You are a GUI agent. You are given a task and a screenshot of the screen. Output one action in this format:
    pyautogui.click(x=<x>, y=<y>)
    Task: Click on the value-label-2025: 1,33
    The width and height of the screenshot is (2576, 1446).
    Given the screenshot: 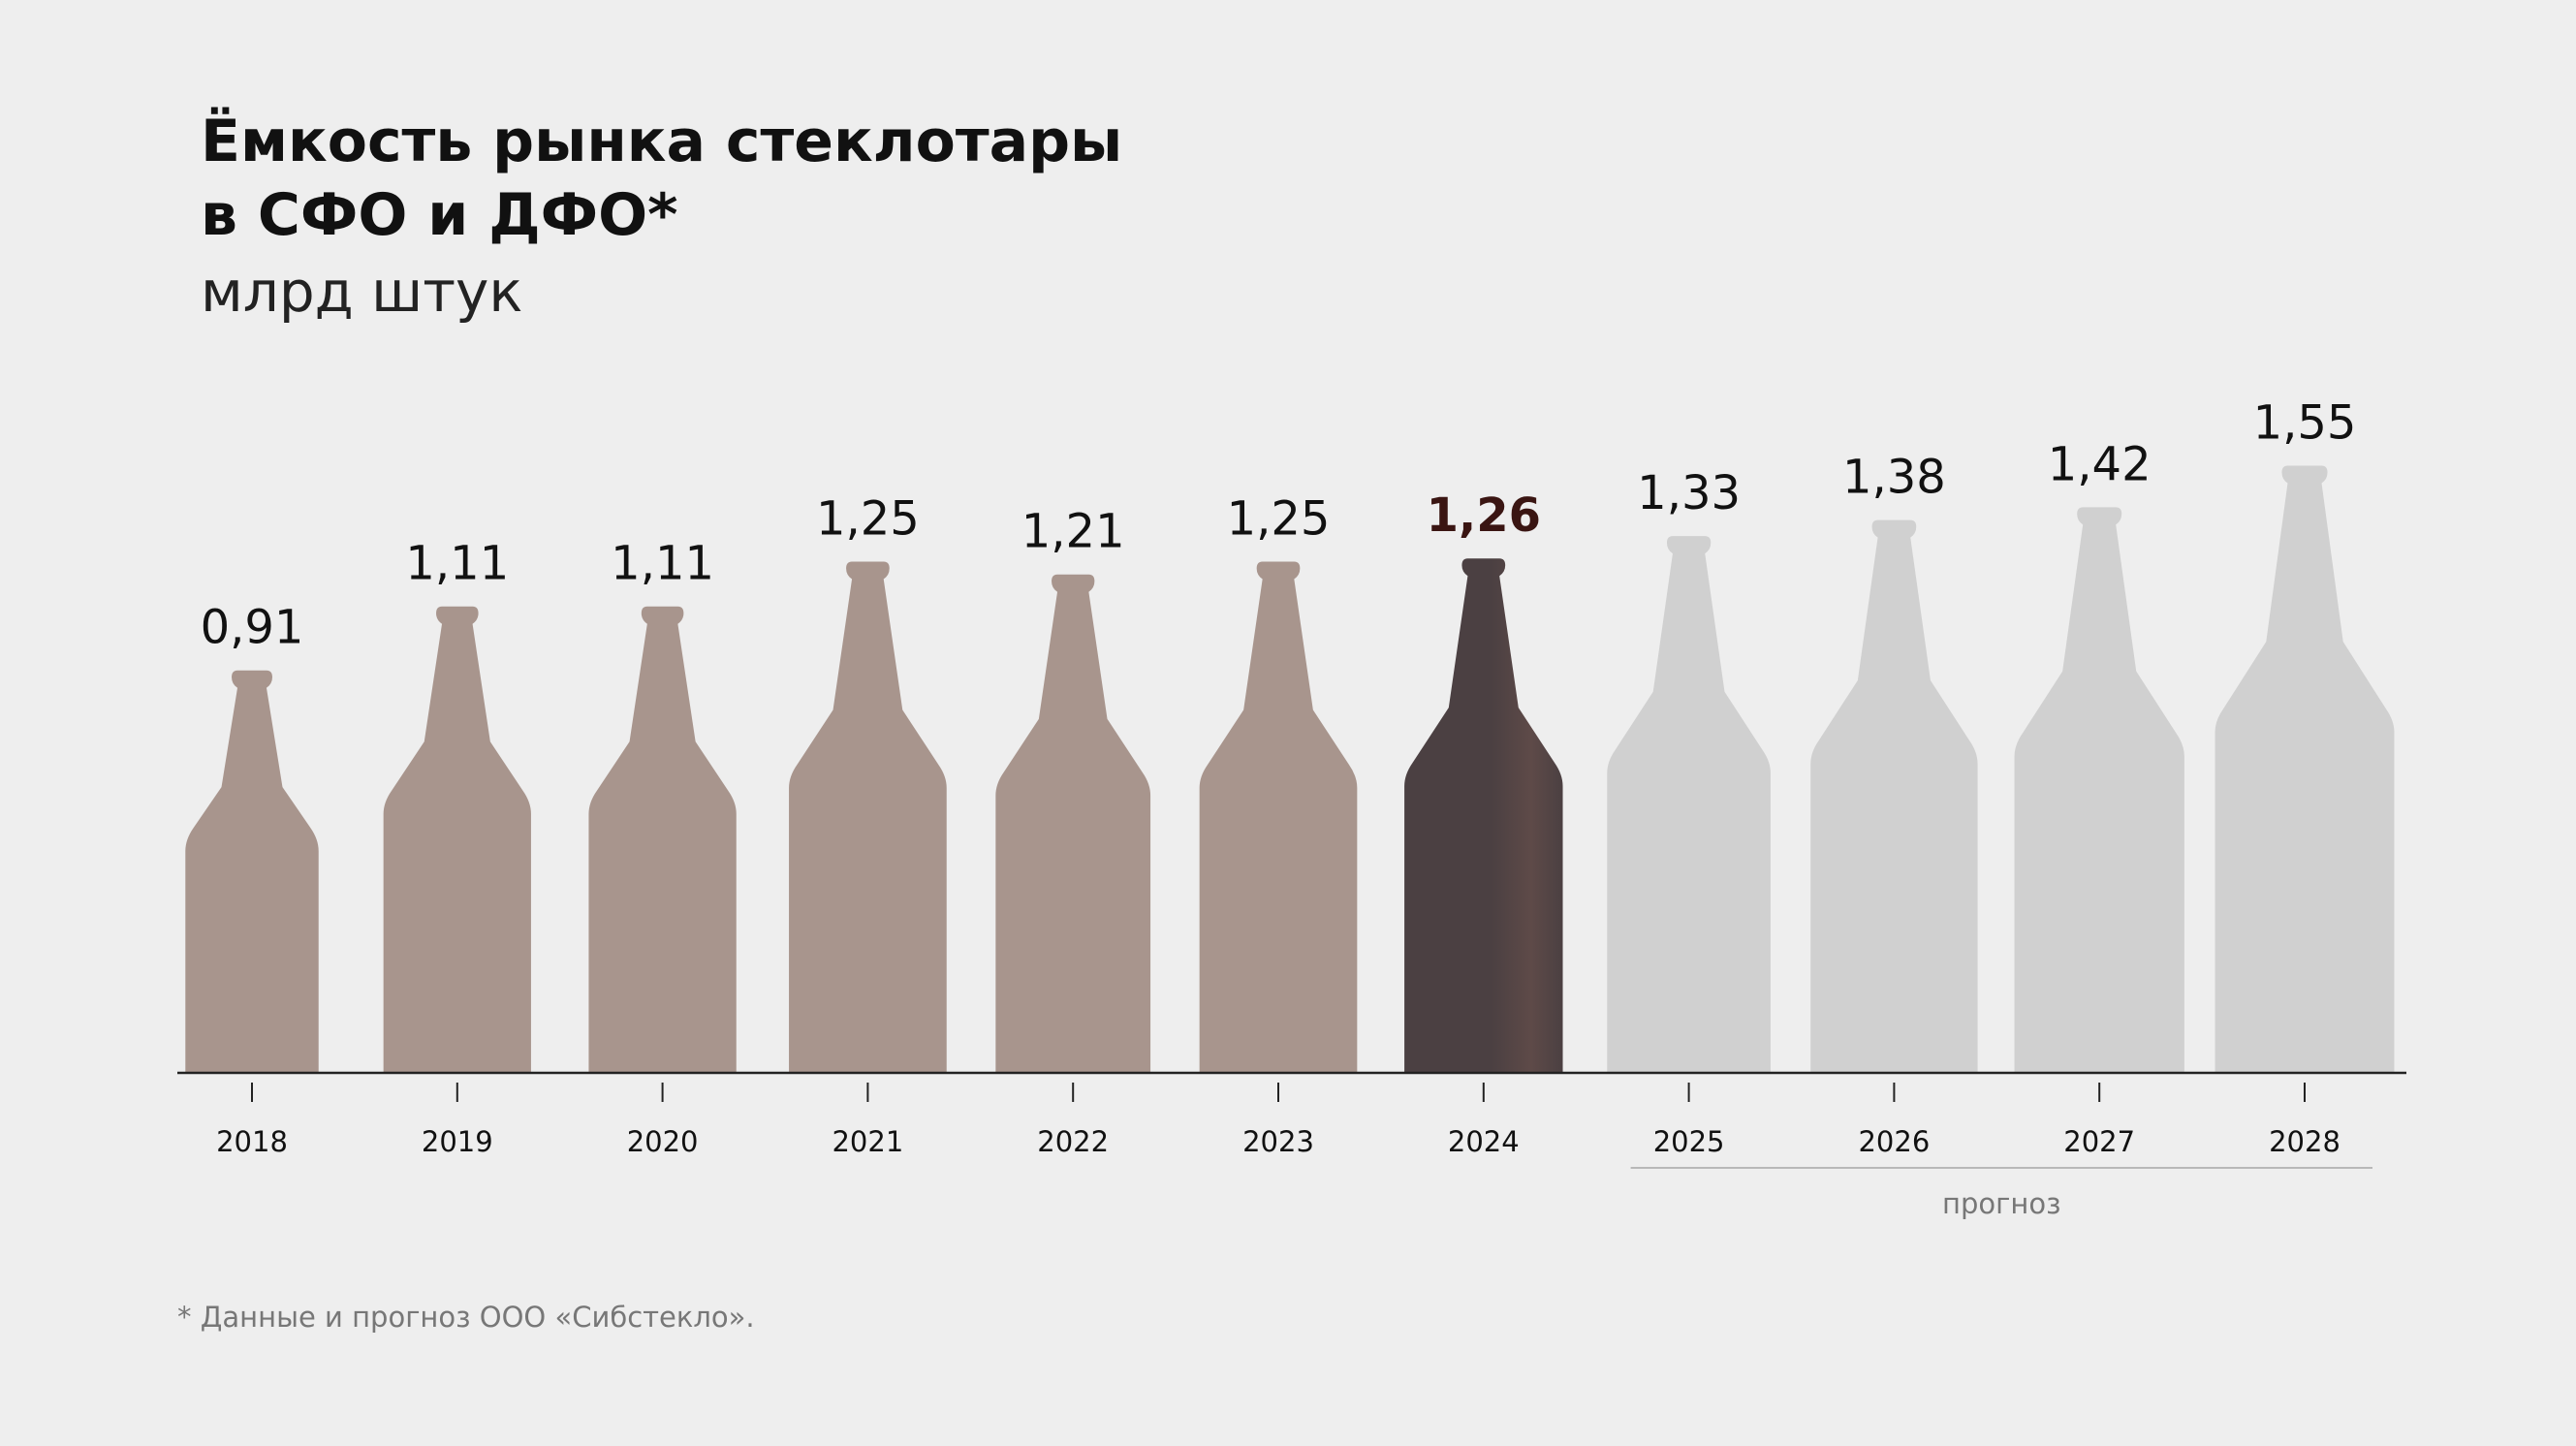 What is the action you would take?
    pyautogui.click(x=1689, y=493)
    